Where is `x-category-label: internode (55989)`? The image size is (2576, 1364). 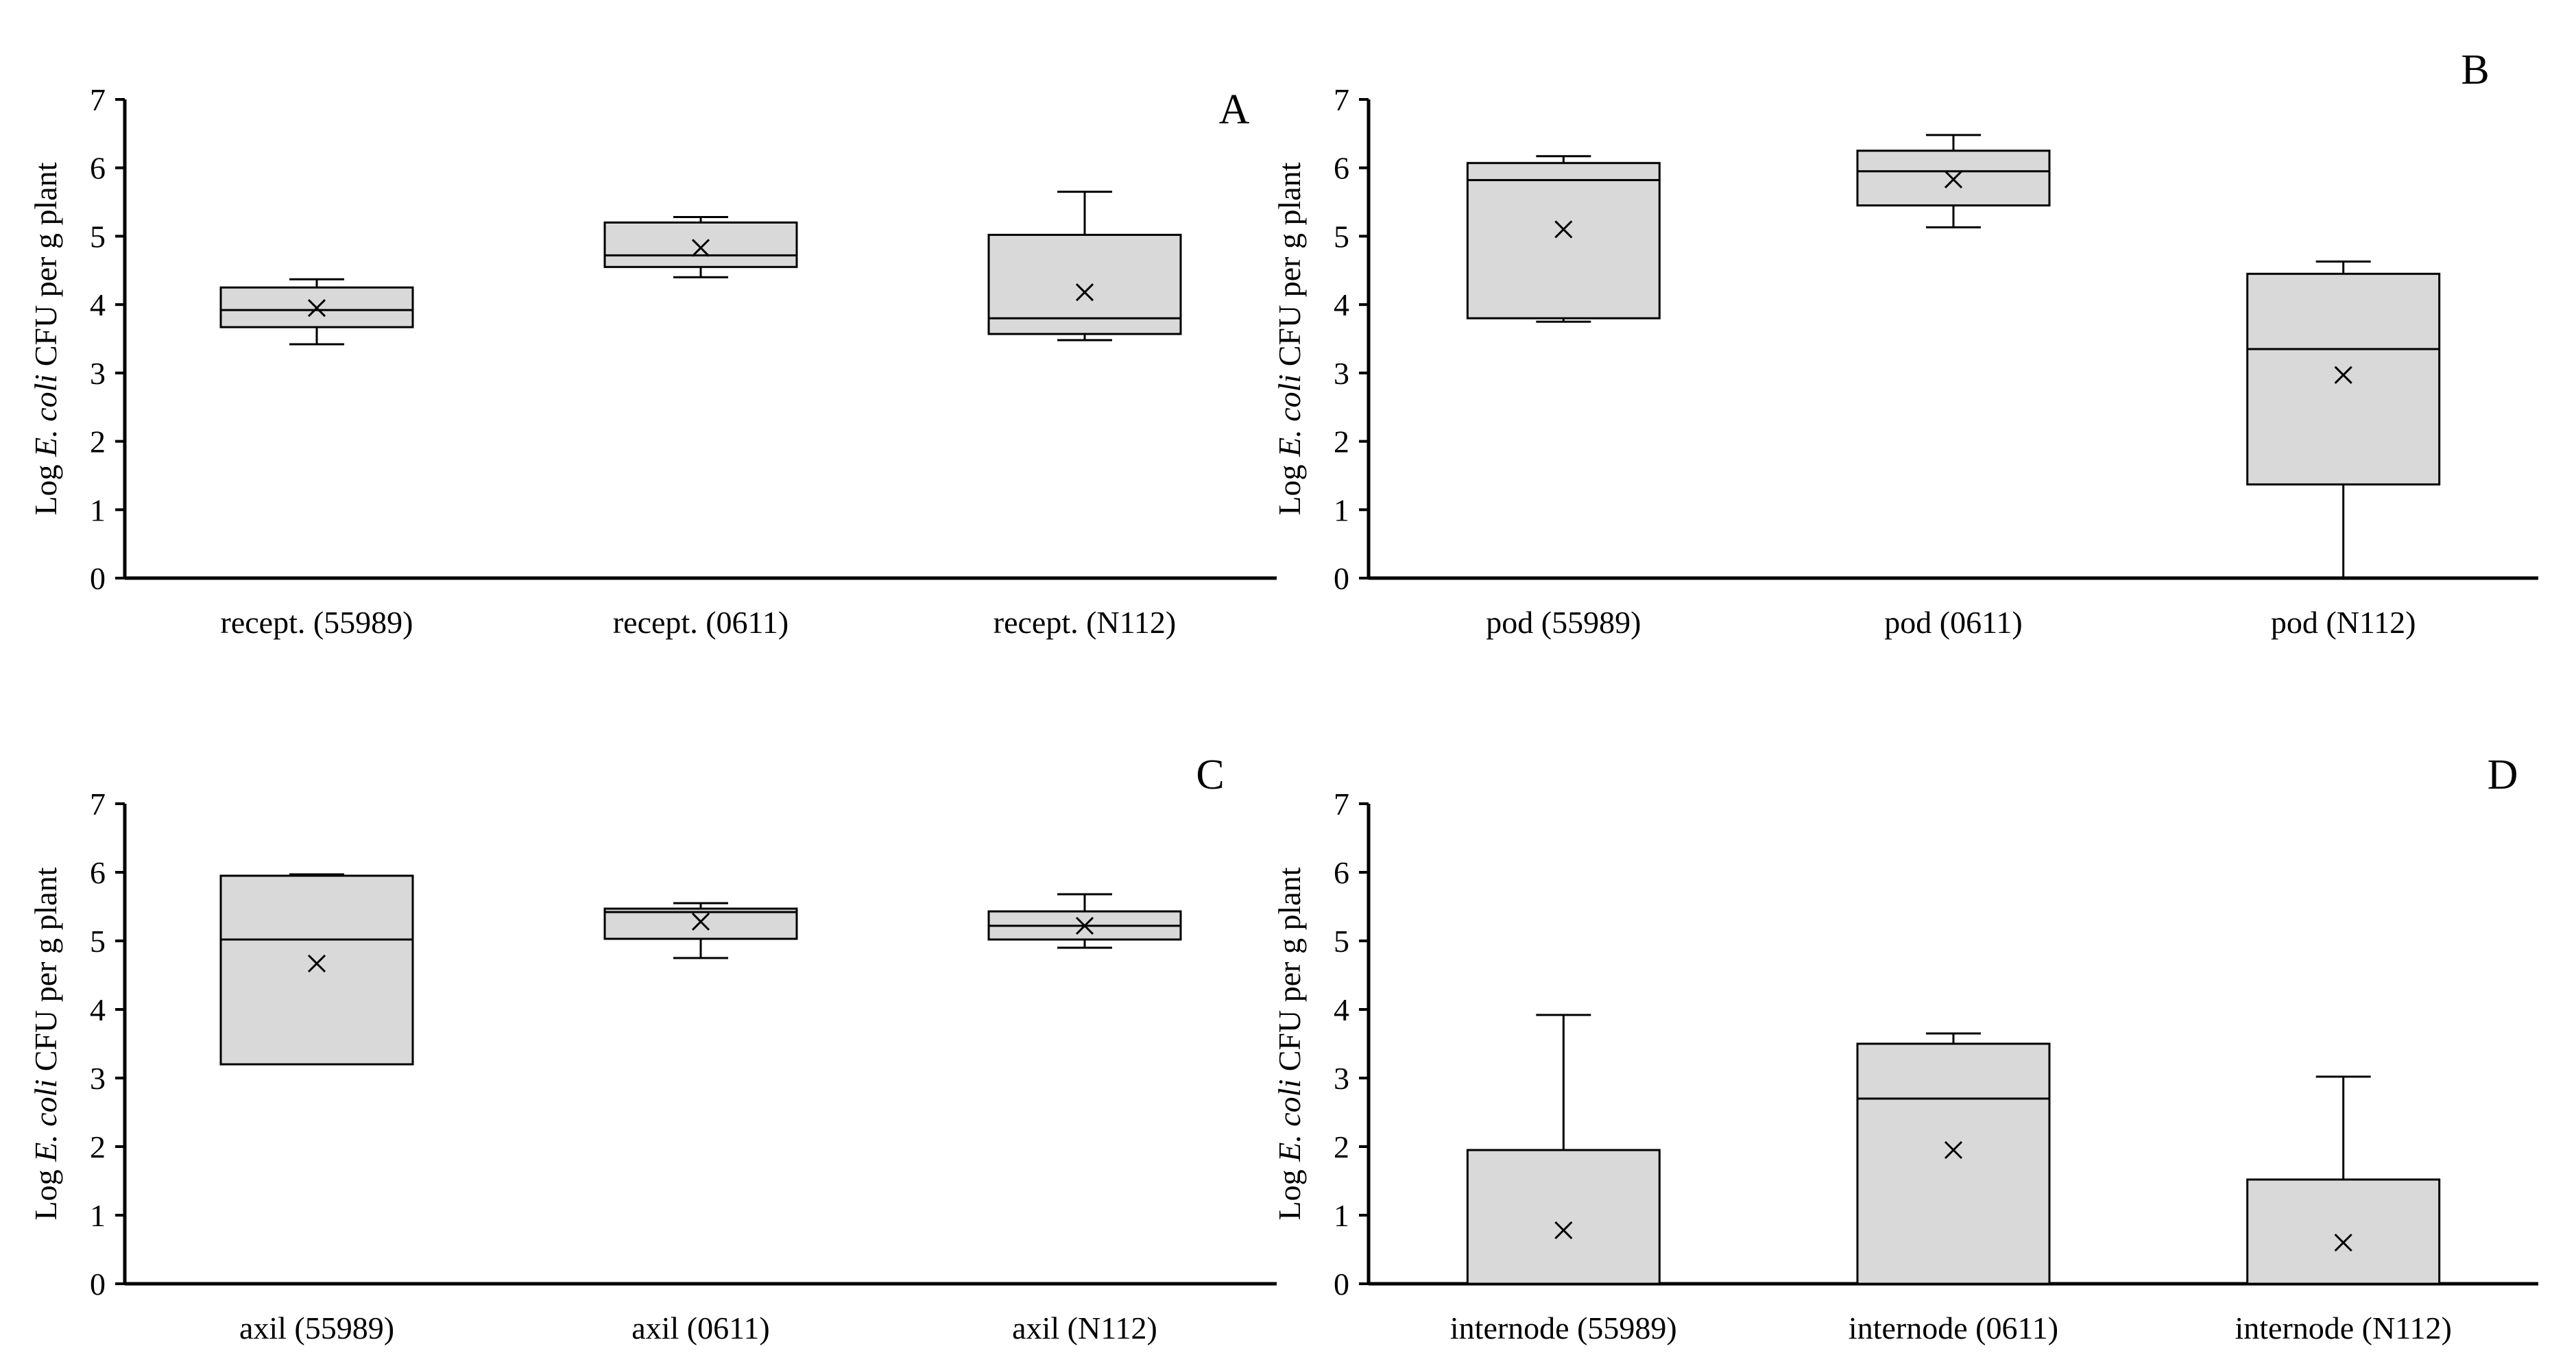
x-category-label: internode (55989) is located at coordinates (1564, 1328).